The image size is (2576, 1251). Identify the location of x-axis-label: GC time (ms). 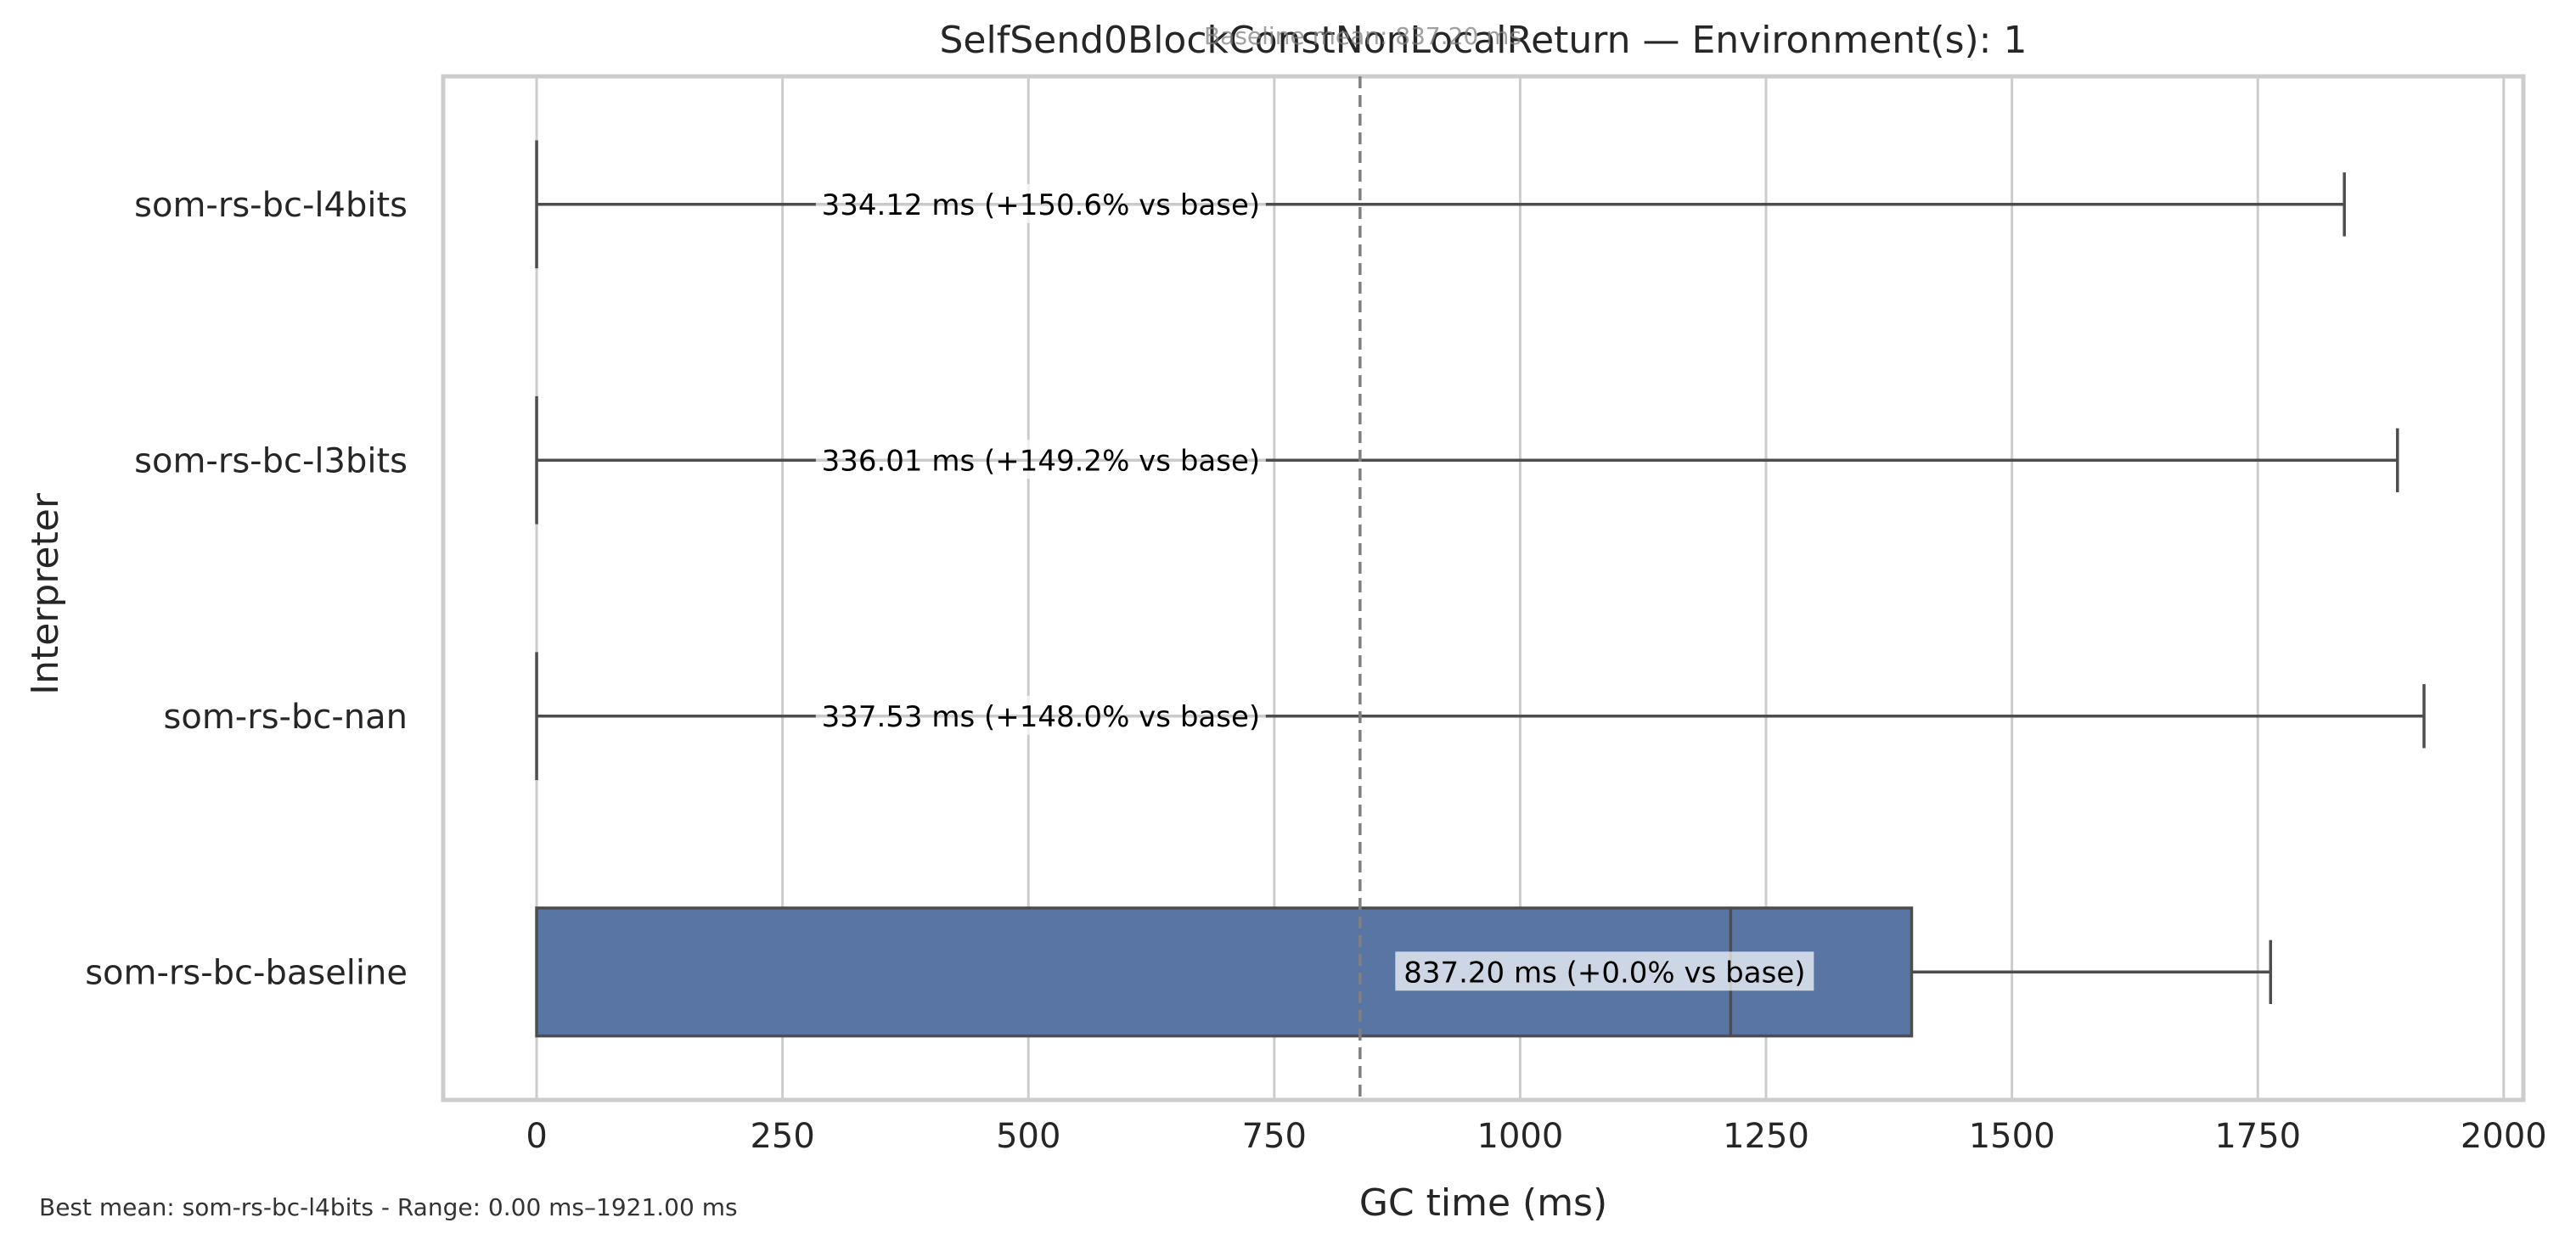
(1483, 1203).